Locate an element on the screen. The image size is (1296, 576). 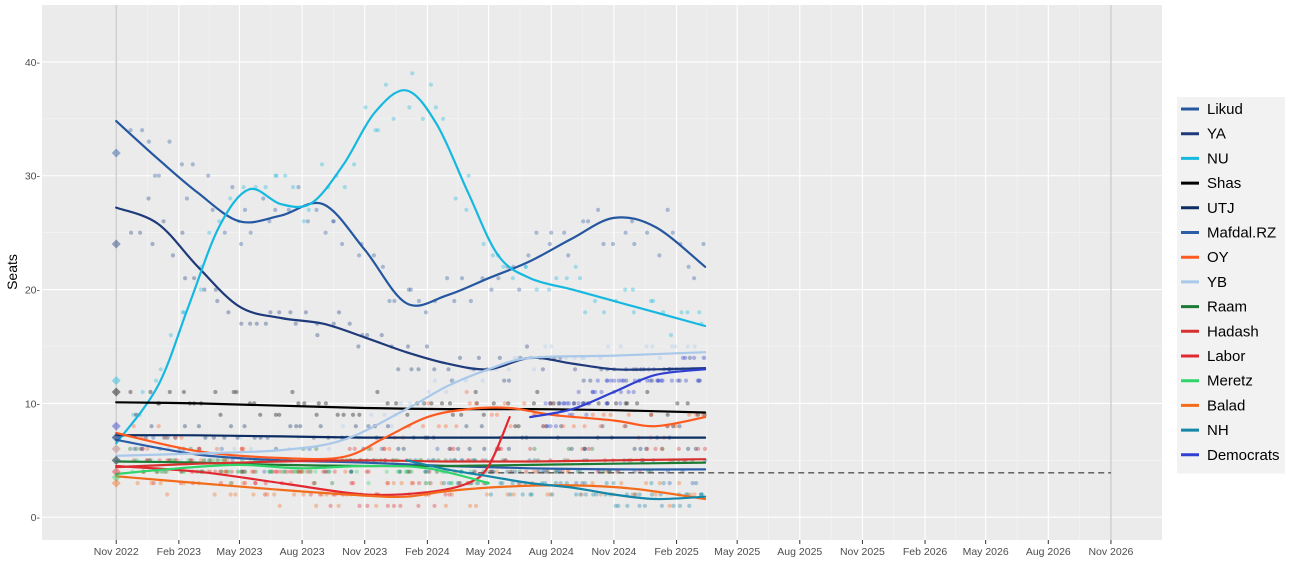
y-tick-label: 30- is located at coordinates (33, 177).